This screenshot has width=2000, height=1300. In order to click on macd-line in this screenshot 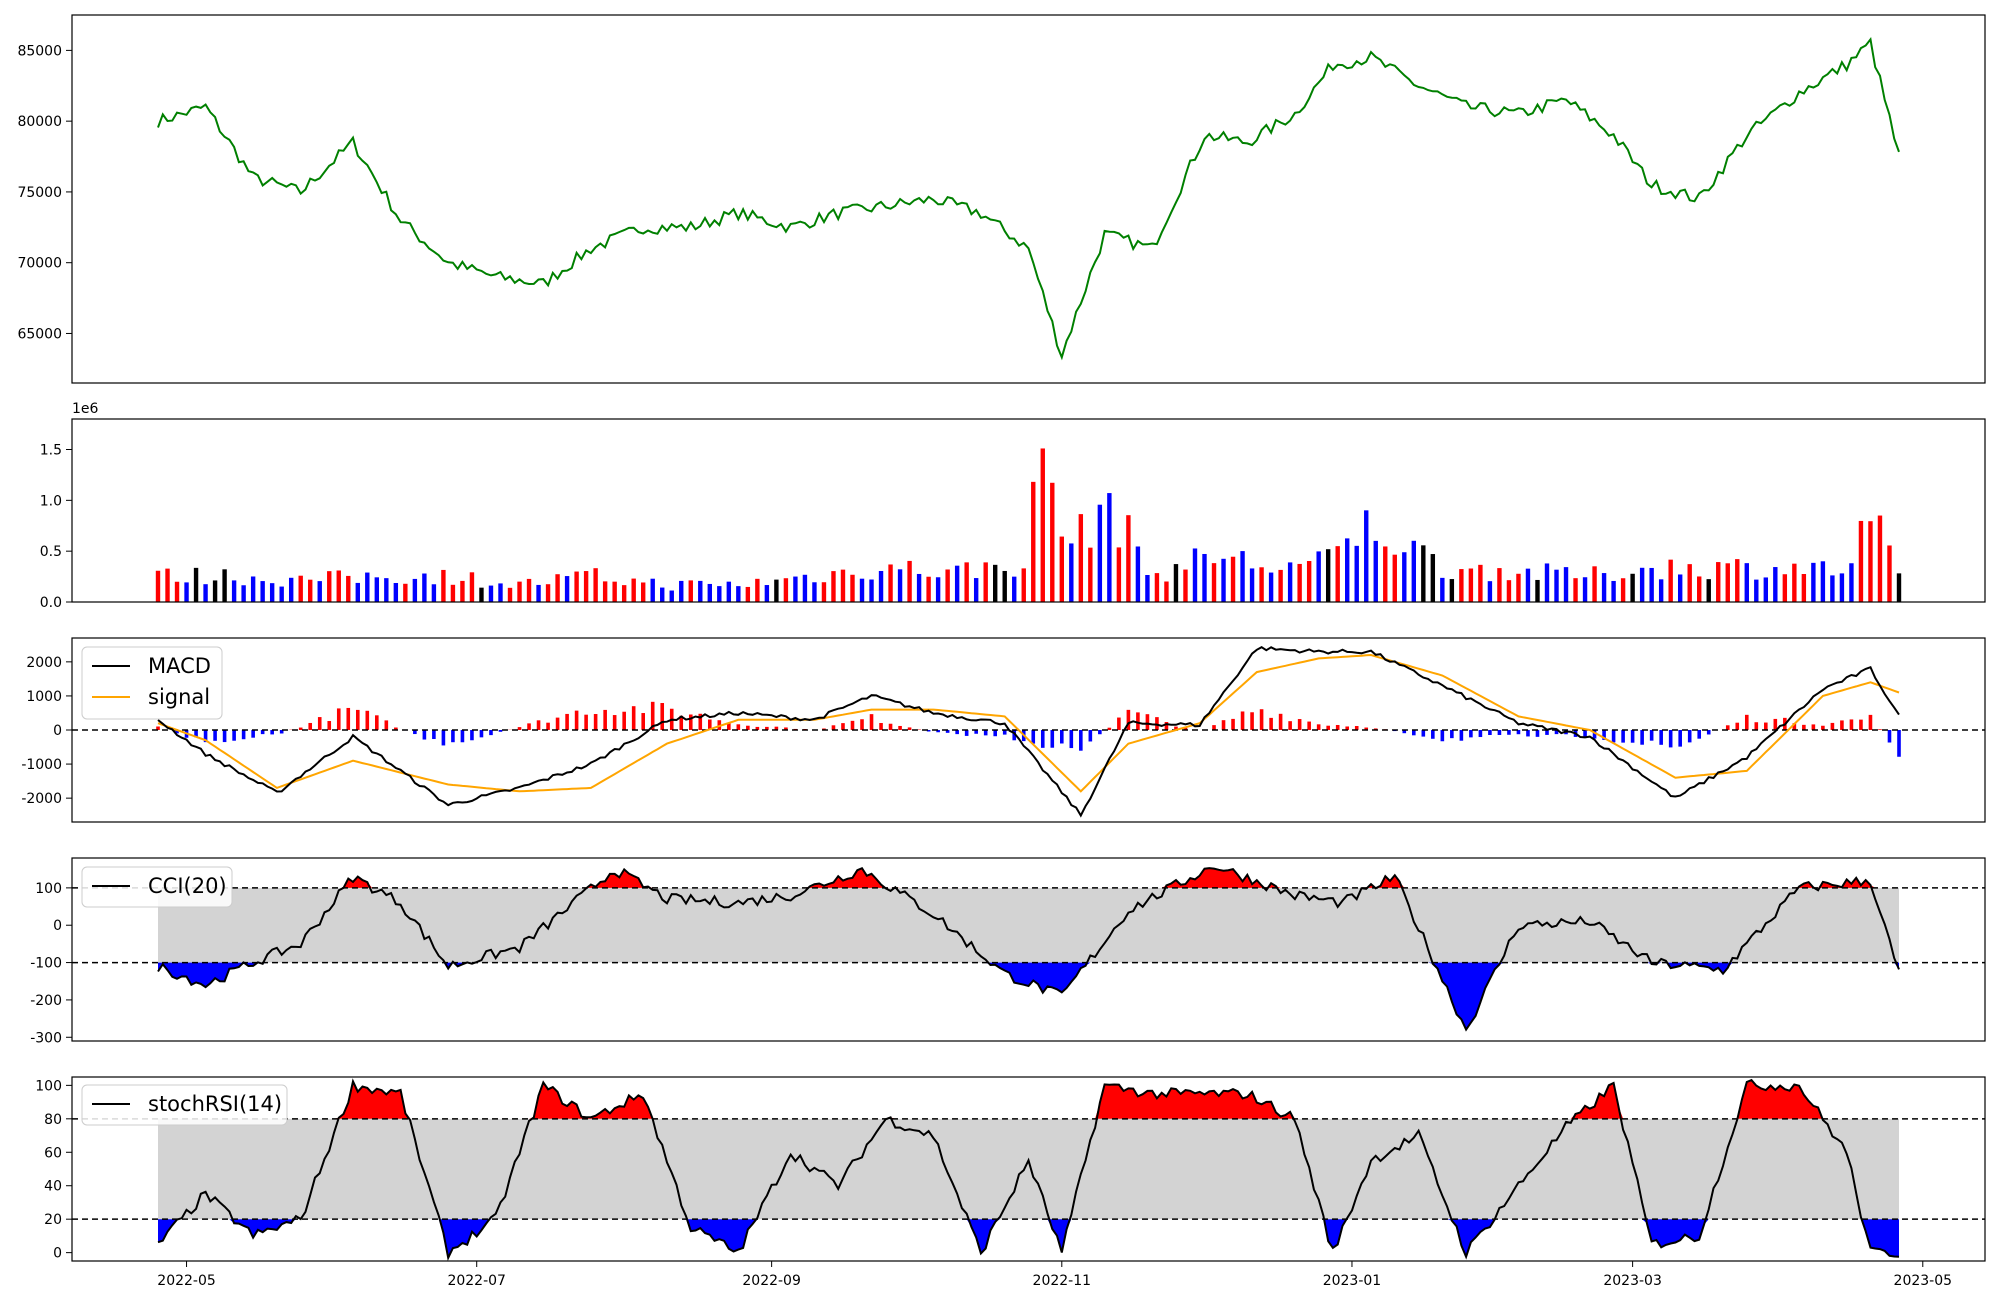, I will do `click(1028, 732)`.